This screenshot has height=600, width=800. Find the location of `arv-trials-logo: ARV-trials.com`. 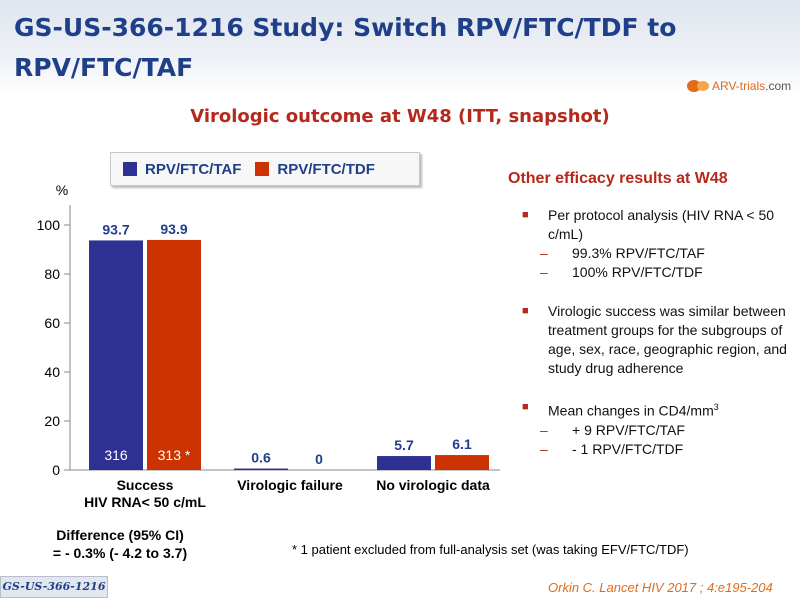

arv-trials-logo: ARV-trials.com is located at coordinates (738, 86).